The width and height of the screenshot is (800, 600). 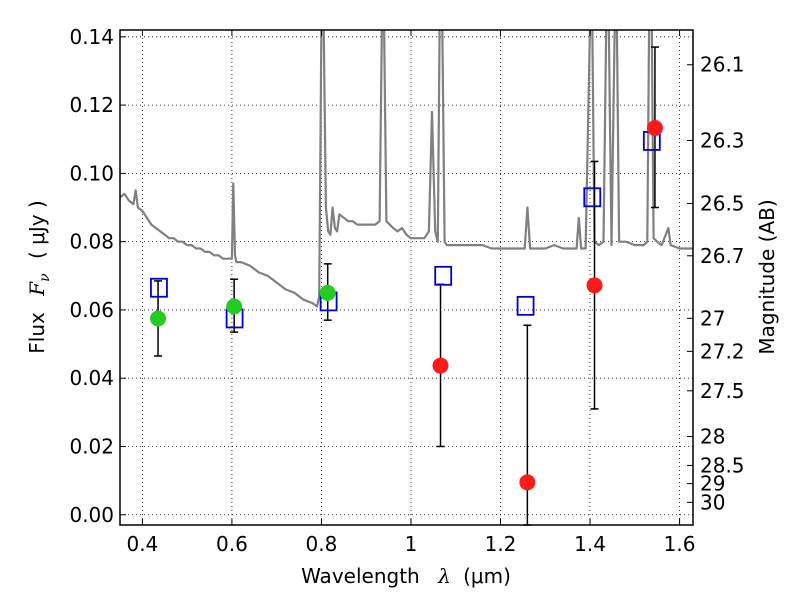 What do you see at coordinates (91, 515) in the screenshot?
I see `y-tick-label: 0.00` at bounding box center [91, 515].